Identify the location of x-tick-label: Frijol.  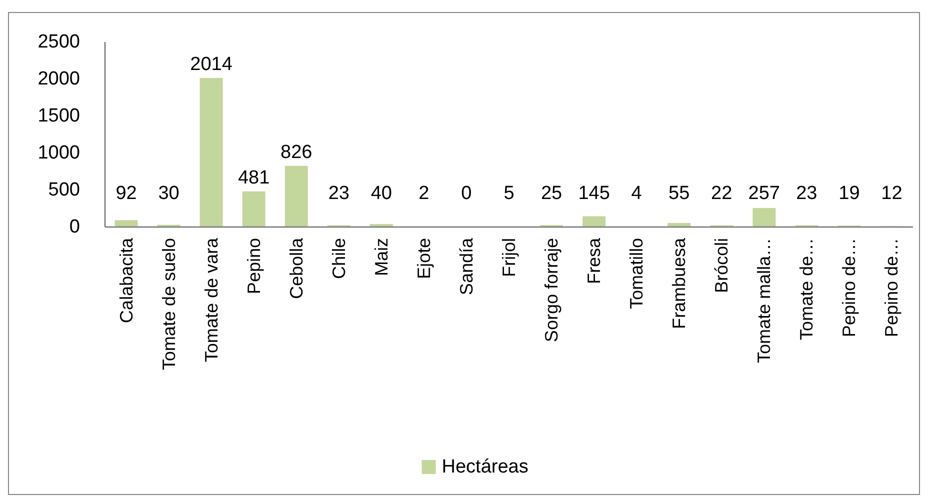
(509, 257).